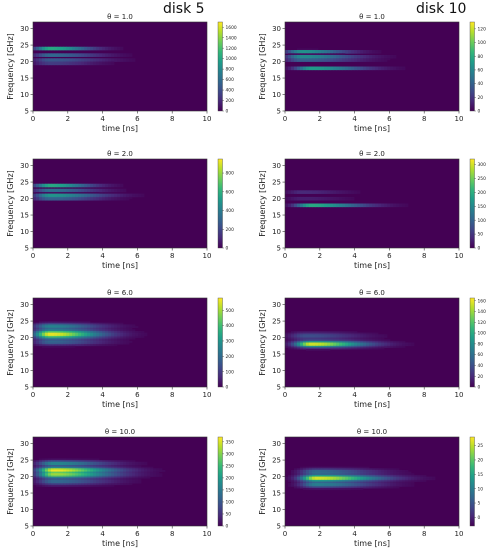 This screenshot has height=550, width=494. Describe the element at coordinates (482, 207) in the screenshot. I see `colorbar-tick-label: 150` at that location.